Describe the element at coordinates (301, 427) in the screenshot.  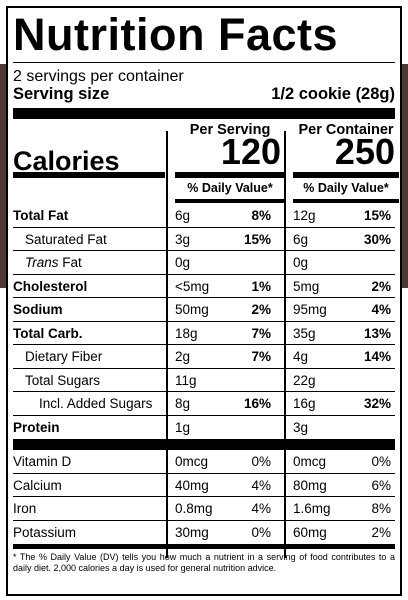
I see `container-amount: 3g` at that location.